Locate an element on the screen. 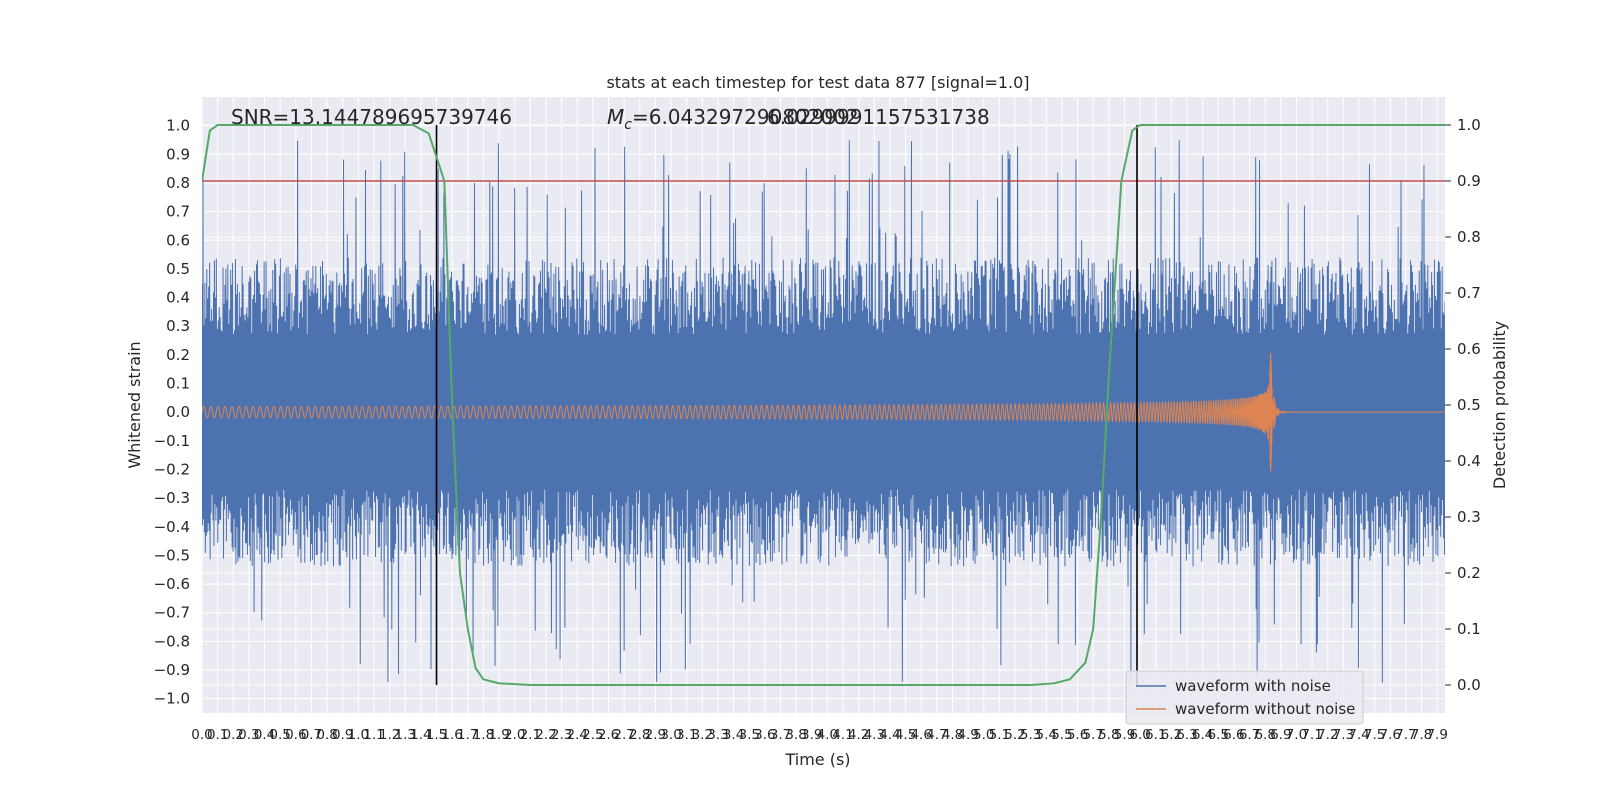 This screenshot has height=800, width=1600. svg-text: Mc=6.043297290802002 is located at coordinates (733, 119).